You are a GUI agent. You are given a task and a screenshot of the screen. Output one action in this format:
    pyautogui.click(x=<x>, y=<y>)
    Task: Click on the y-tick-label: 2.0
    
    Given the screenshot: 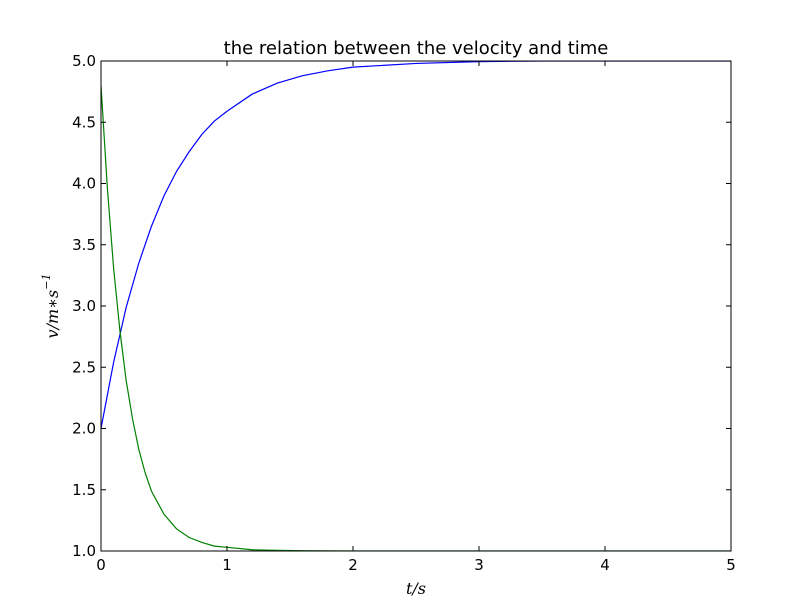 What is the action you would take?
    pyautogui.click(x=84, y=429)
    